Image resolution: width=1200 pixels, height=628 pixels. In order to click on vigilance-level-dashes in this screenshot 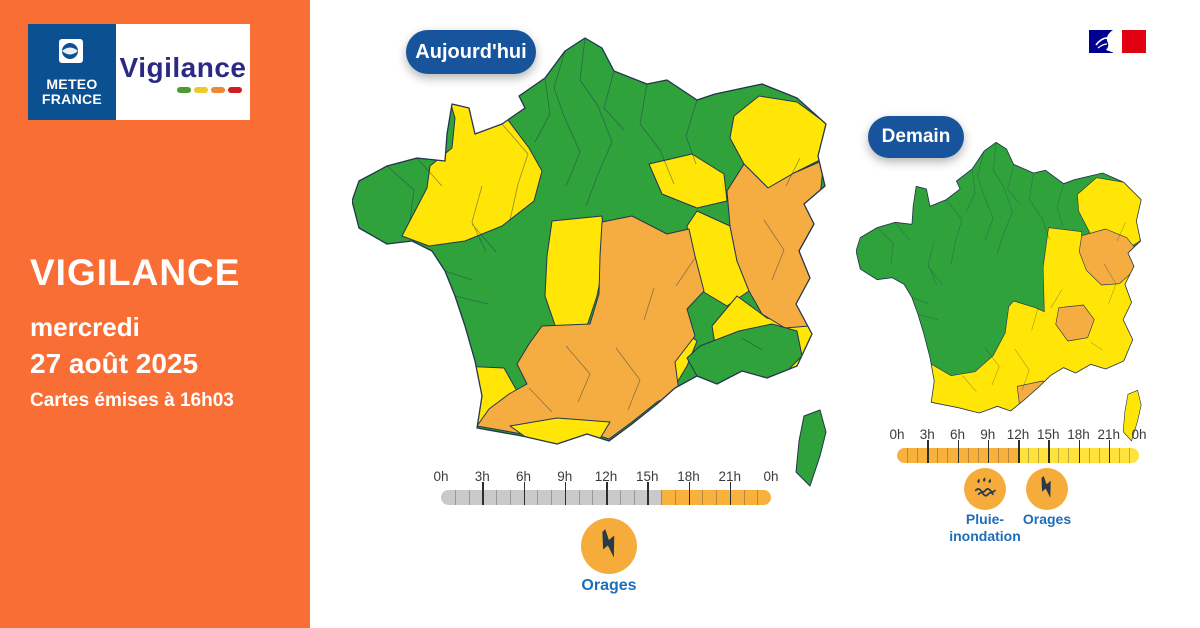, I will do `click(209, 89)`.